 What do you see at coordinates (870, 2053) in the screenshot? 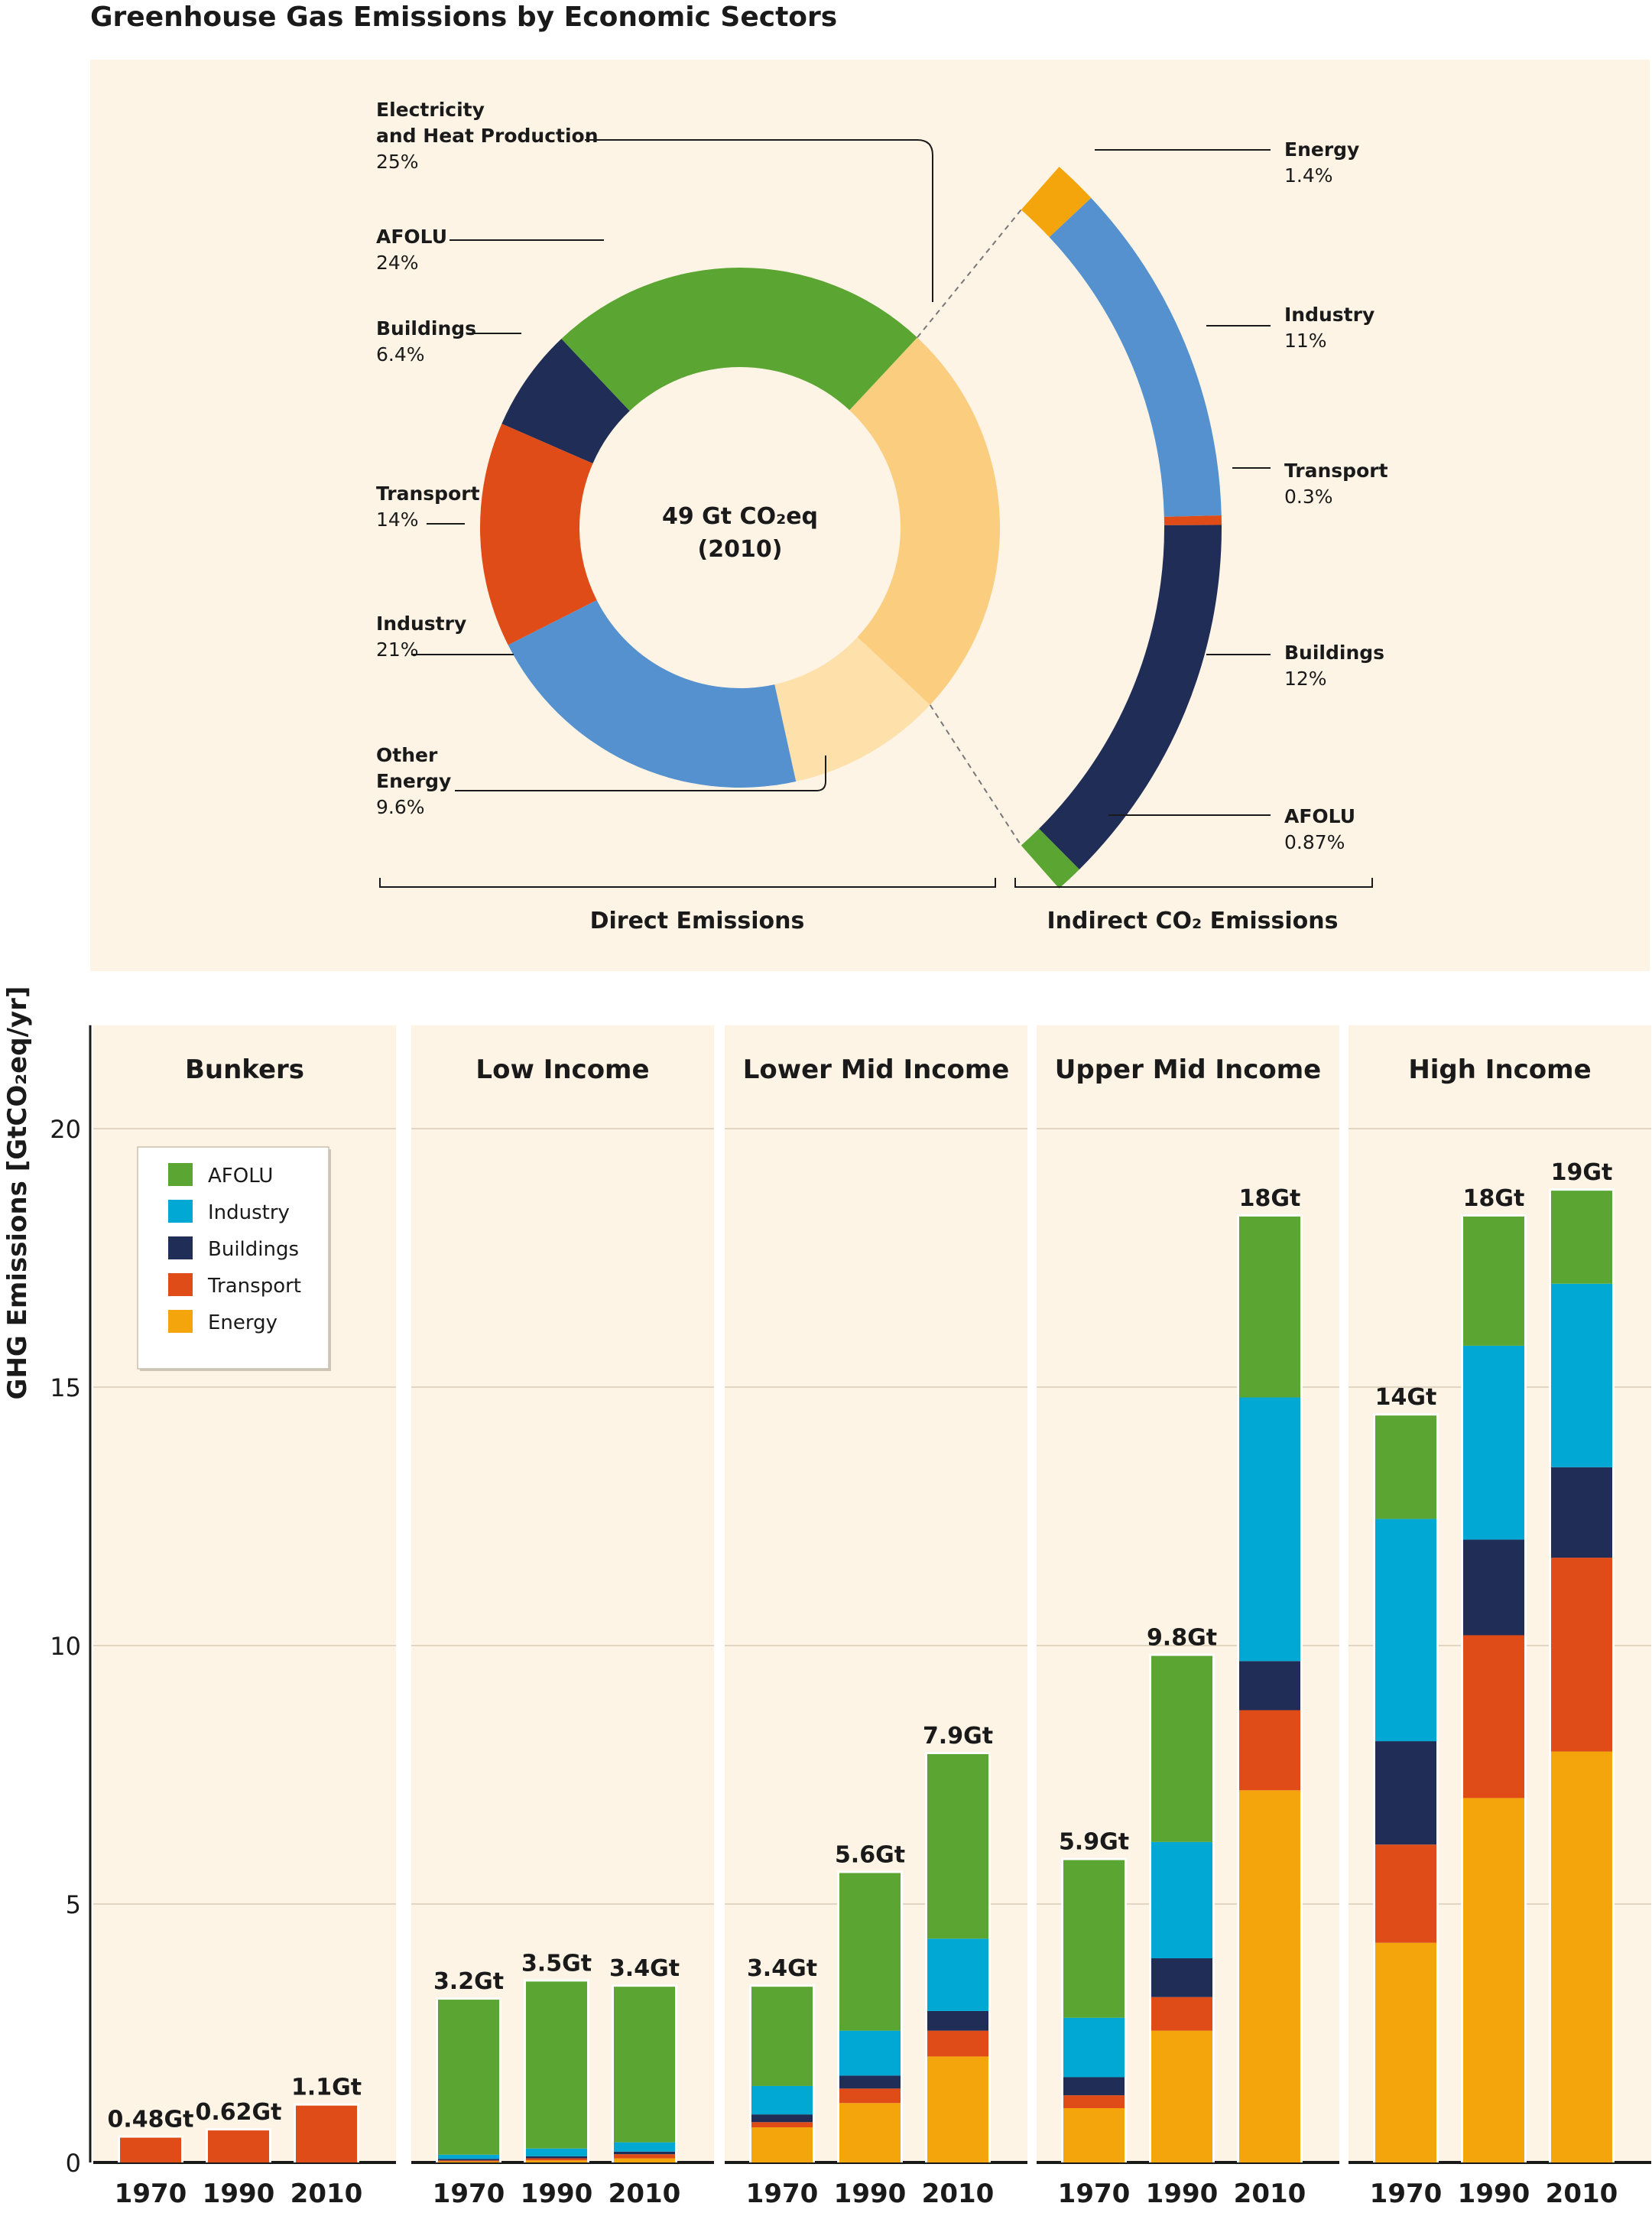
I see `bar-segment-lower-mid-income-1990-industry` at bounding box center [870, 2053].